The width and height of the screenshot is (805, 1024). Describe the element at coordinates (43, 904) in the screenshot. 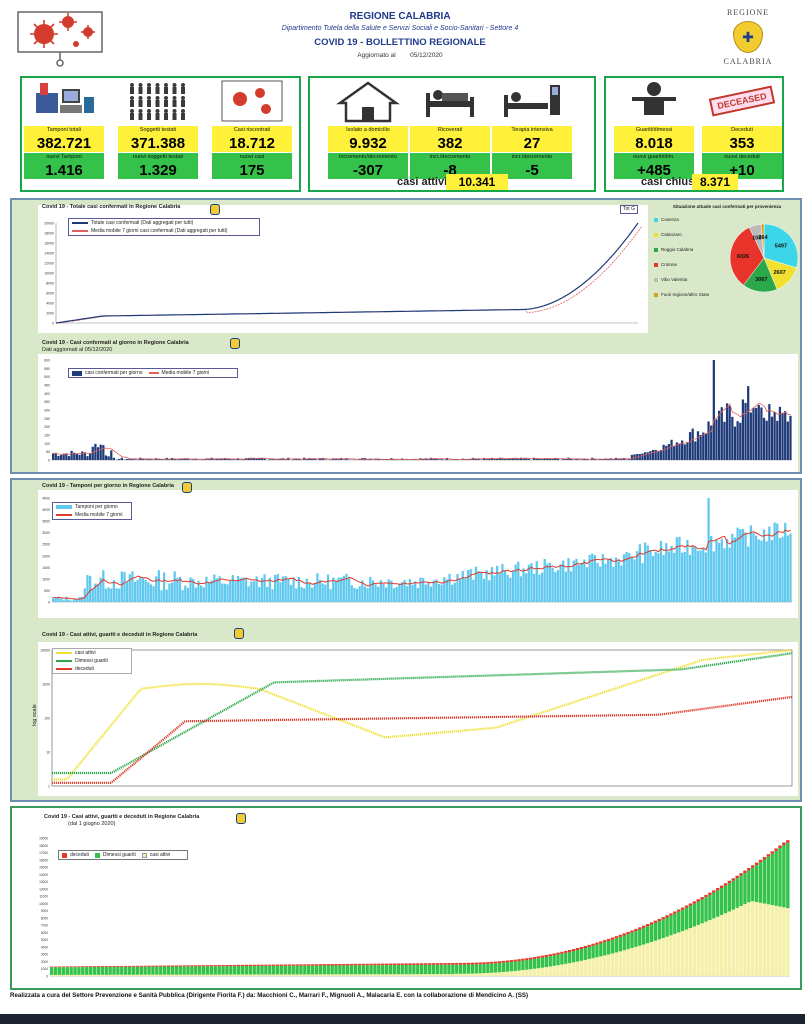

I see `y-tick-label: 10000` at that location.